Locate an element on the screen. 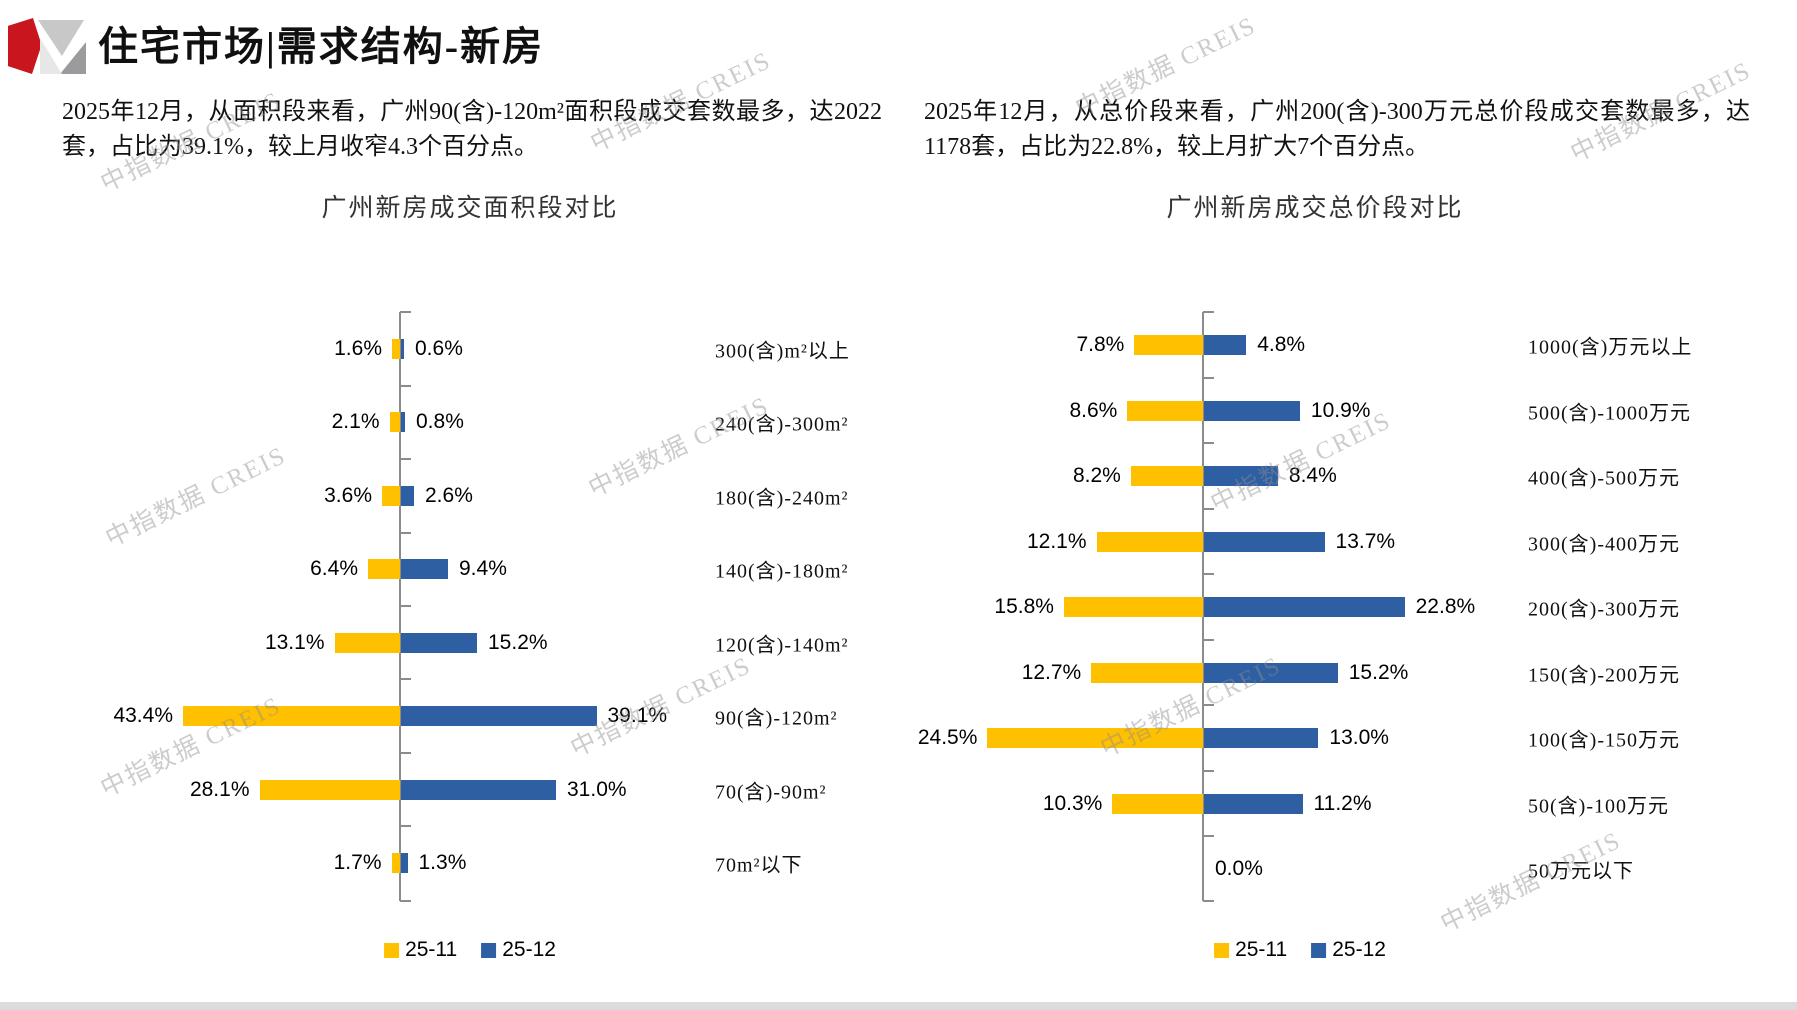 Image resolution: width=1797 pixels, height=1010 pixels. category-label: 1000(含)万元以上 is located at coordinates (1610, 347).